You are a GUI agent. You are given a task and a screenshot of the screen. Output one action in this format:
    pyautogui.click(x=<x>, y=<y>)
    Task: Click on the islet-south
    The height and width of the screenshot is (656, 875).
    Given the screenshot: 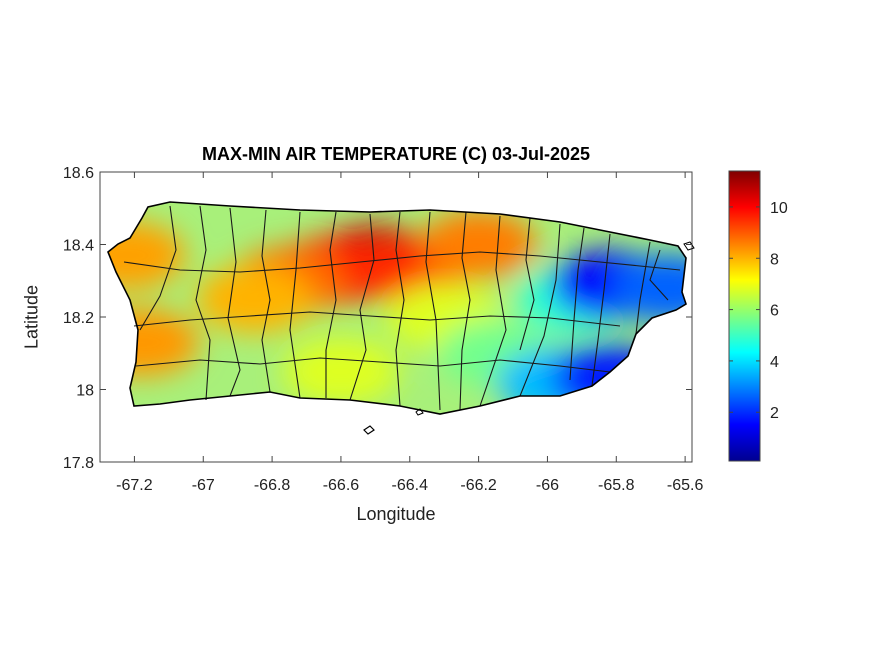 What is the action you would take?
    pyautogui.click(x=419, y=412)
    